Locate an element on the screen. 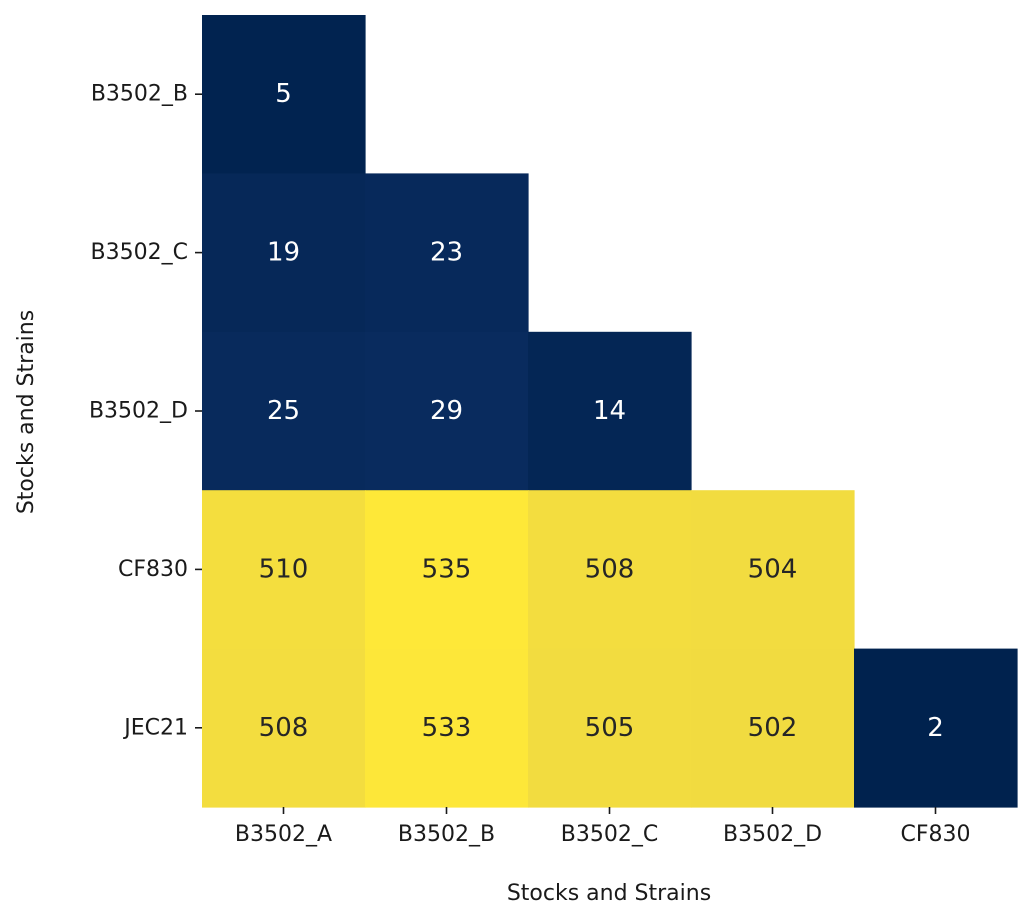  cell-value-label: 504 is located at coordinates (773, 569).